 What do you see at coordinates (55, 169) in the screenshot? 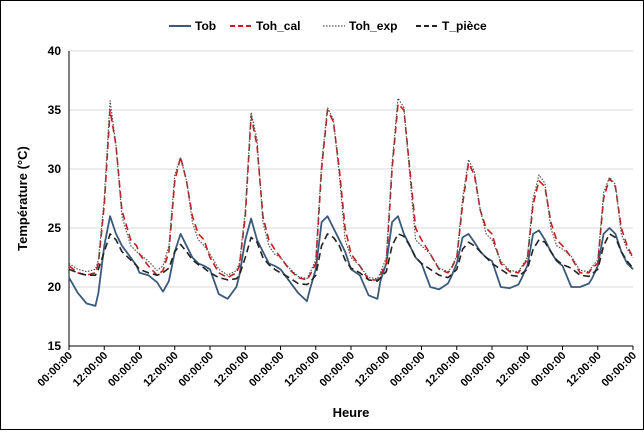
I see `y-tick-label: 30` at bounding box center [55, 169].